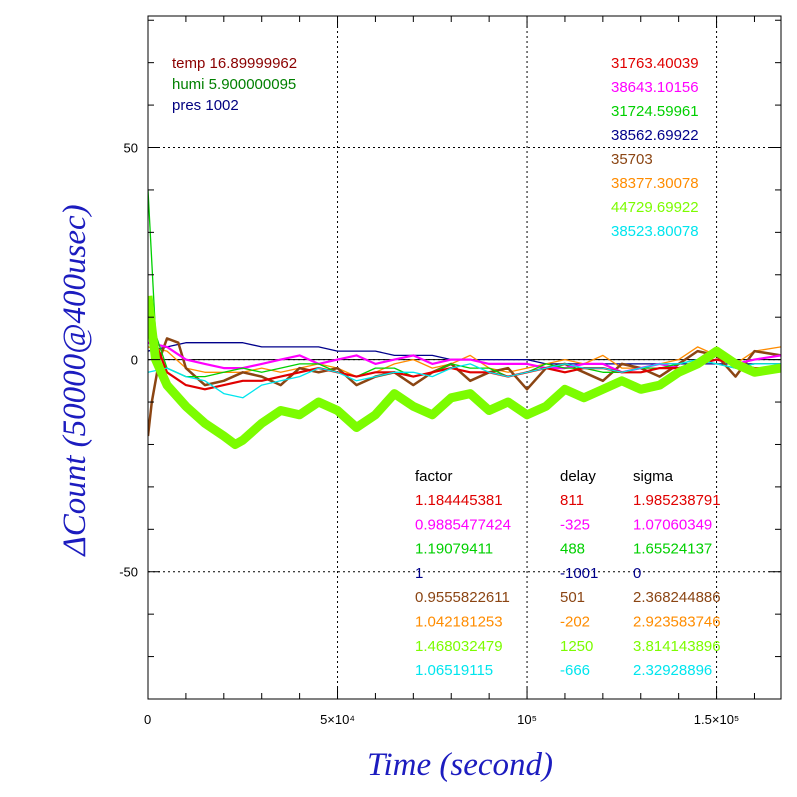  What do you see at coordinates (454, 549) in the screenshot?
I see `table-factor: 1.19079411` at bounding box center [454, 549].